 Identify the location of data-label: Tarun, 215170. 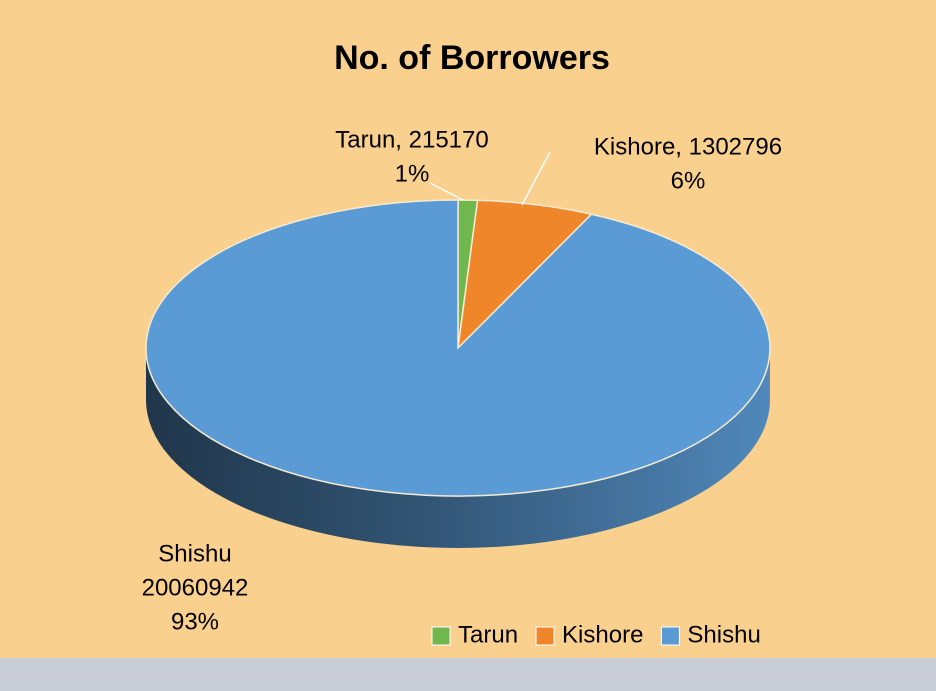
(411, 139).